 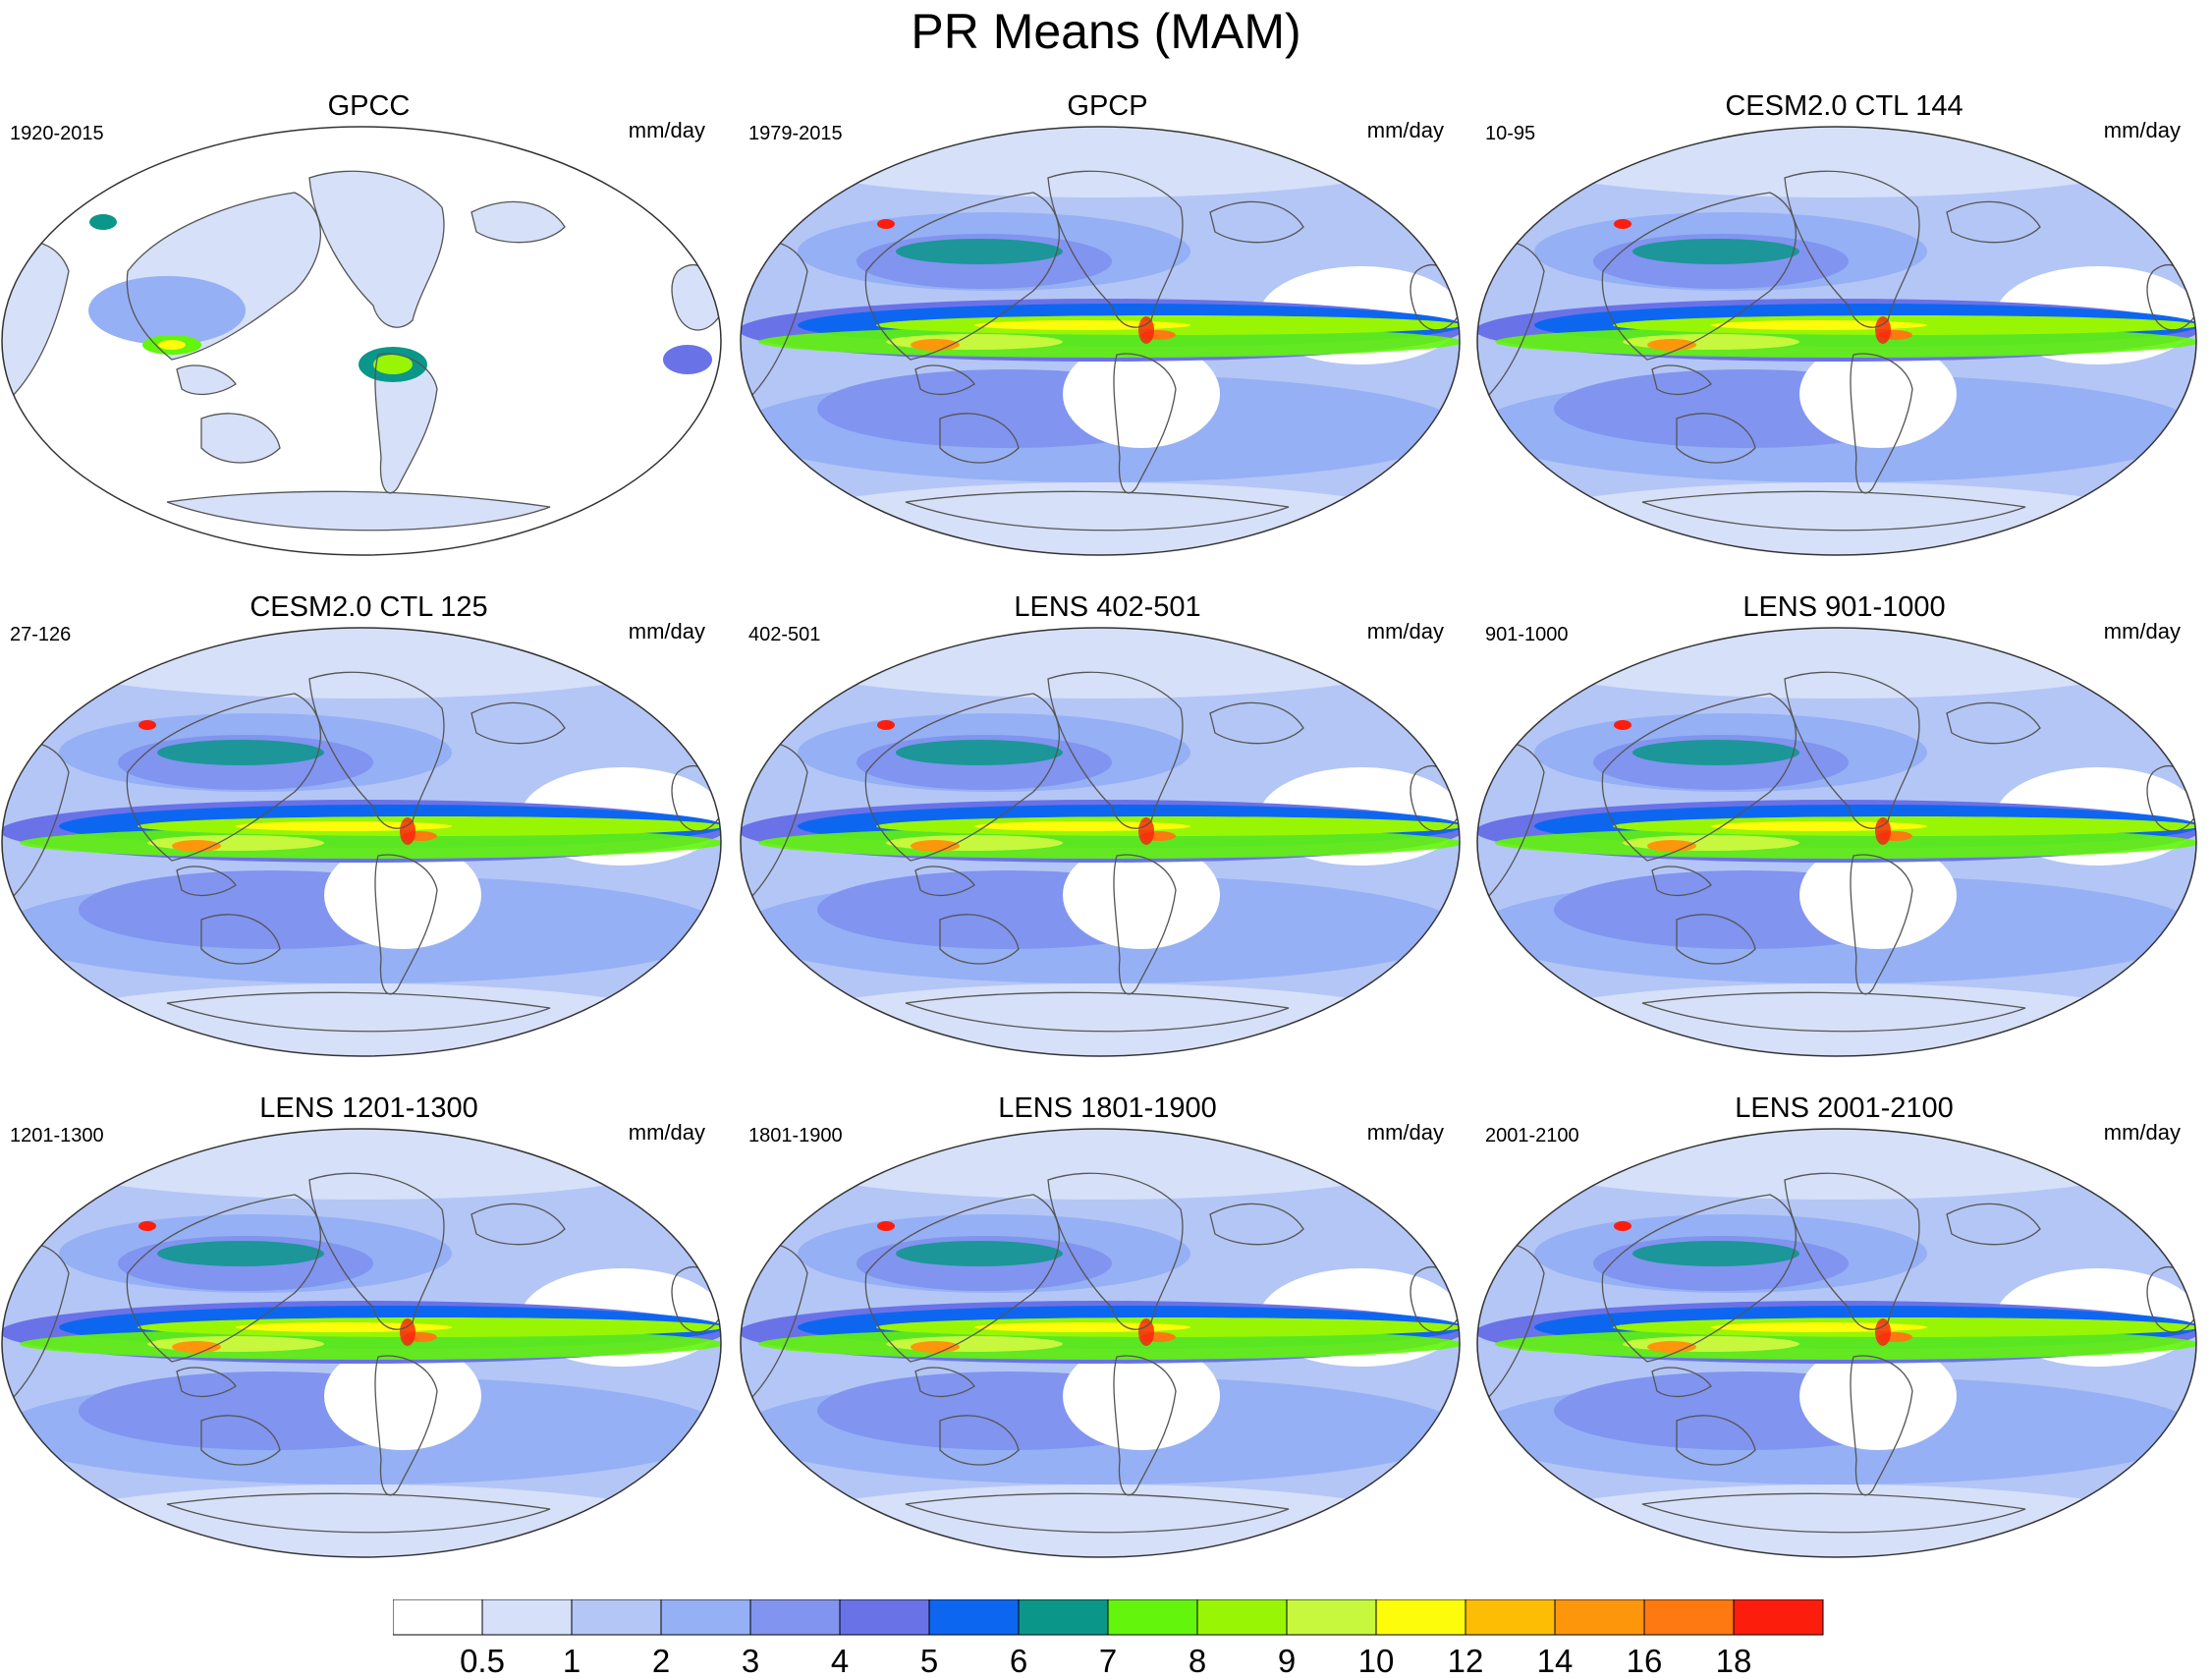 I want to click on panel-period-label: 1801-1900, so click(x=795, y=1136).